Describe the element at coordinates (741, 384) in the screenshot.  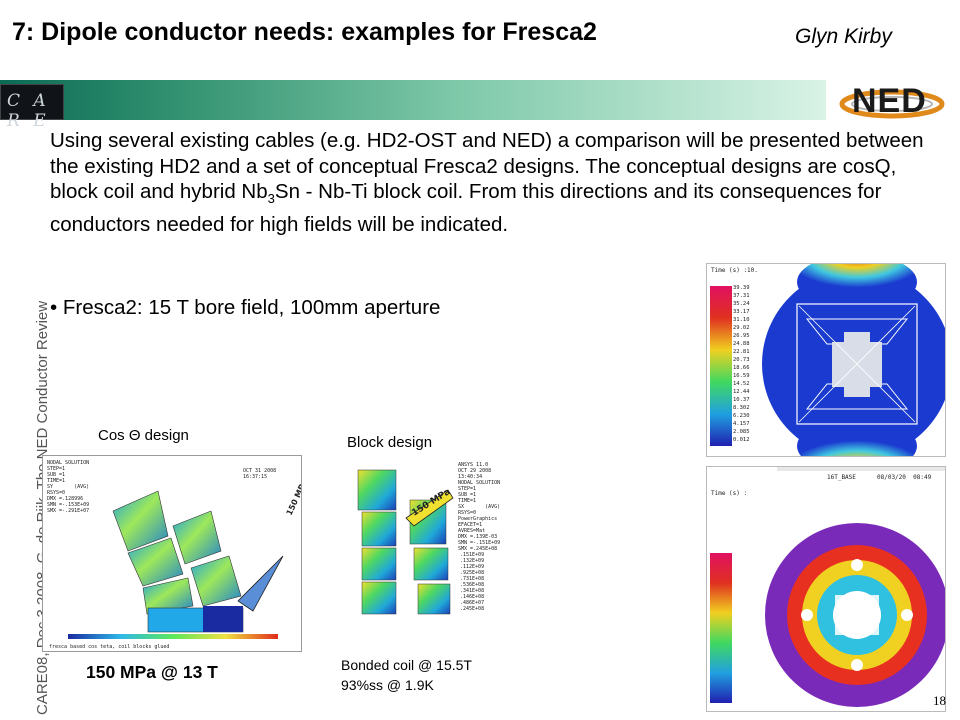
I see `top-legend-entry: 14.52` at that location.